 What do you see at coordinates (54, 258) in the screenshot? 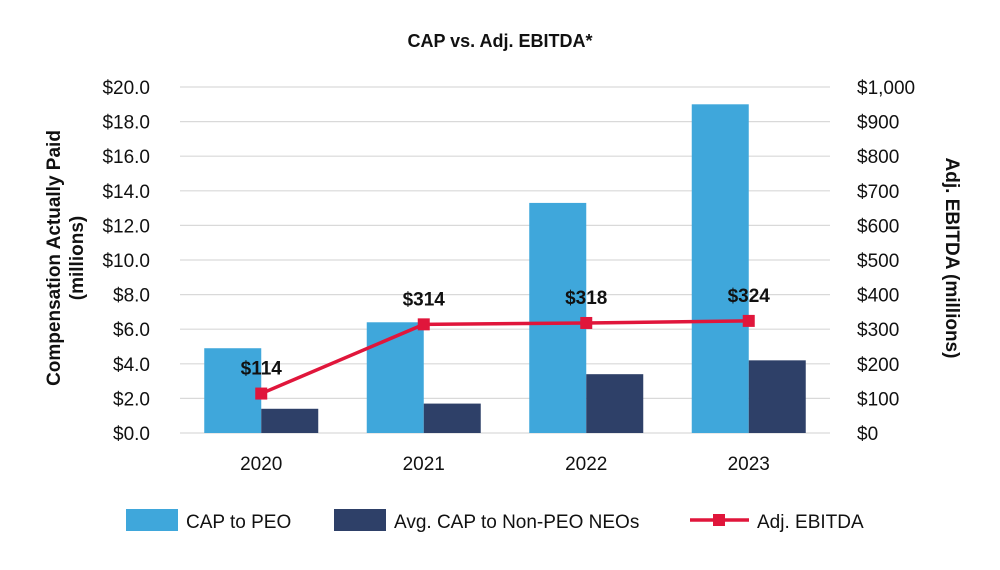
I see `y-axis-left-title-line1: Compensation Actually Paid` at bounding box center [54, 258].